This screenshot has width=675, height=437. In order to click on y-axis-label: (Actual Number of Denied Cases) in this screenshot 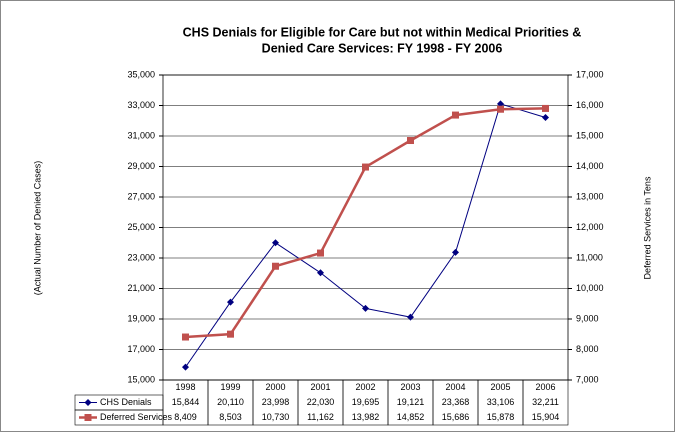, I will do `click(37, 228)`.